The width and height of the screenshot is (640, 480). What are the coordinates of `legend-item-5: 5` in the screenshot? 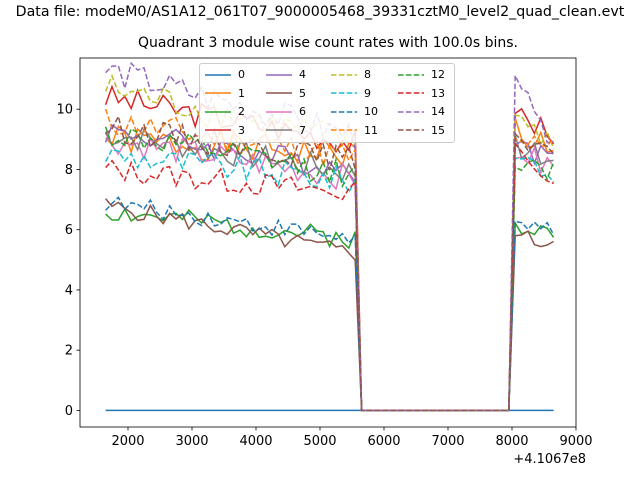 It's located at (286, 93).